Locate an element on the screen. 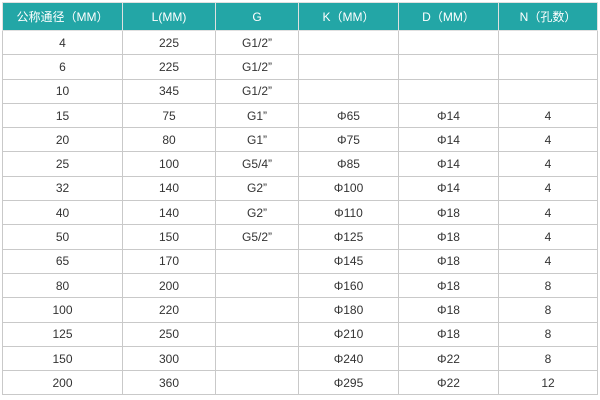  table-cell: Φ100 is located at coordinates (348, 188).